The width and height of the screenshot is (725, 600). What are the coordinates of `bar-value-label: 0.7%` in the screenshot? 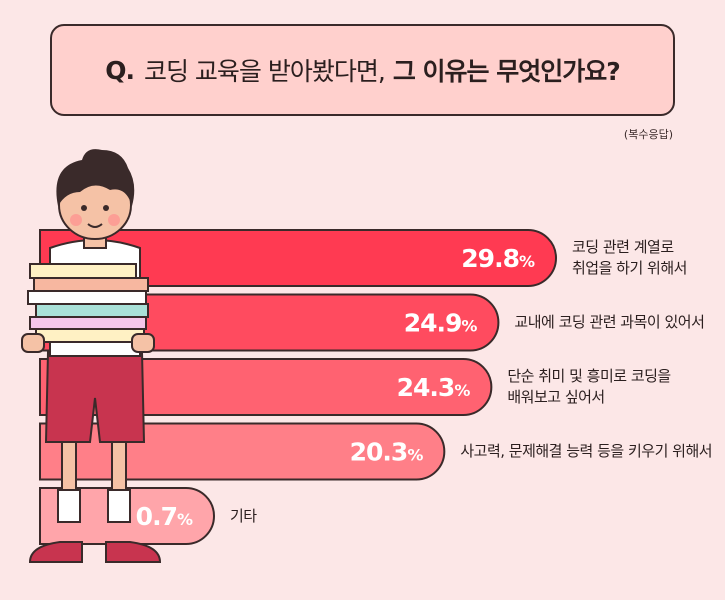 It's located at (164, 516).